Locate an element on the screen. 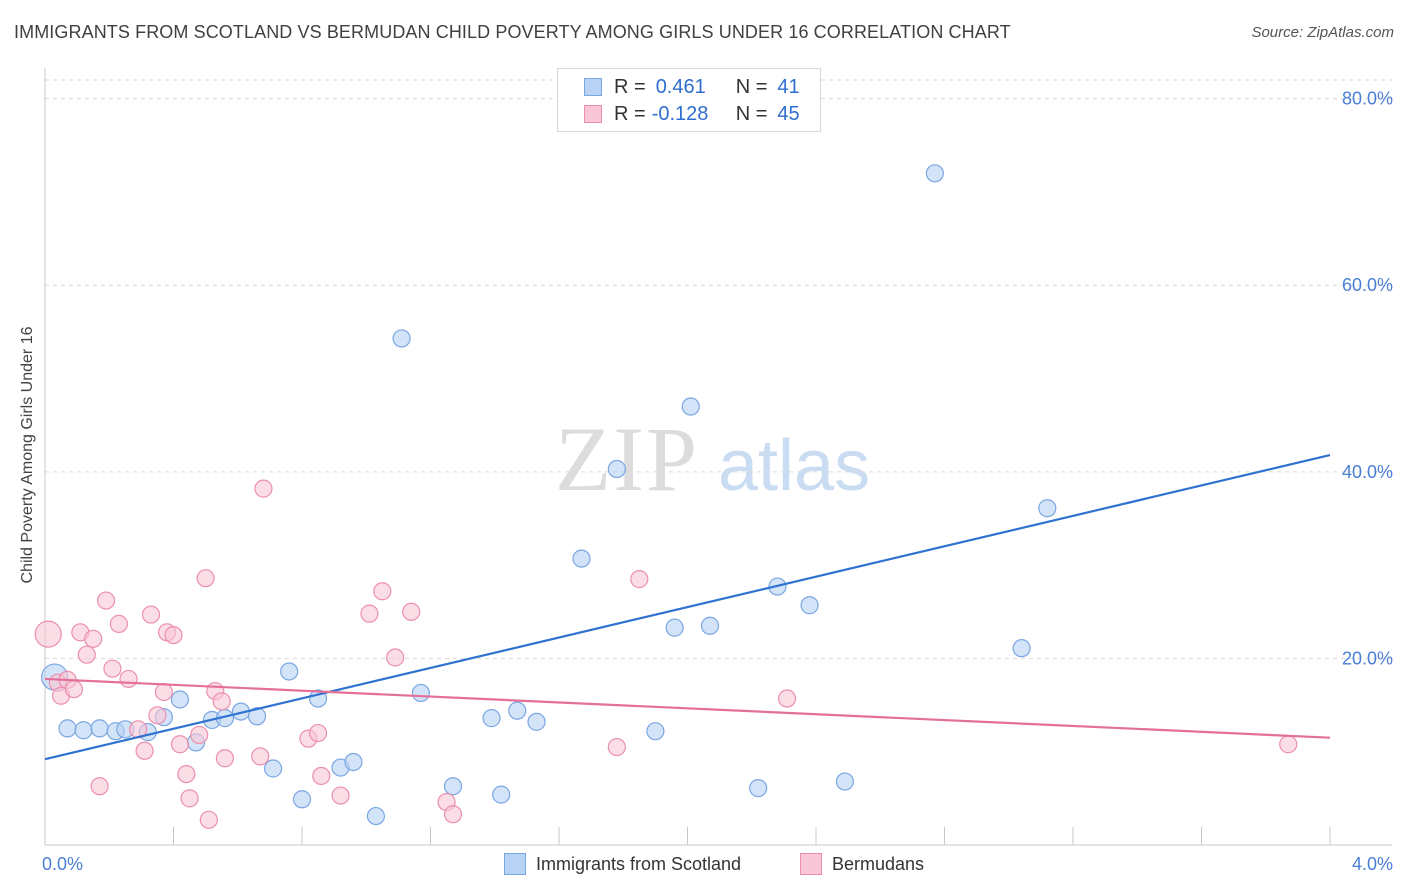  bottom-legend-label-scotland: Immigrants from Scotland is located at coordinates (639, 863).